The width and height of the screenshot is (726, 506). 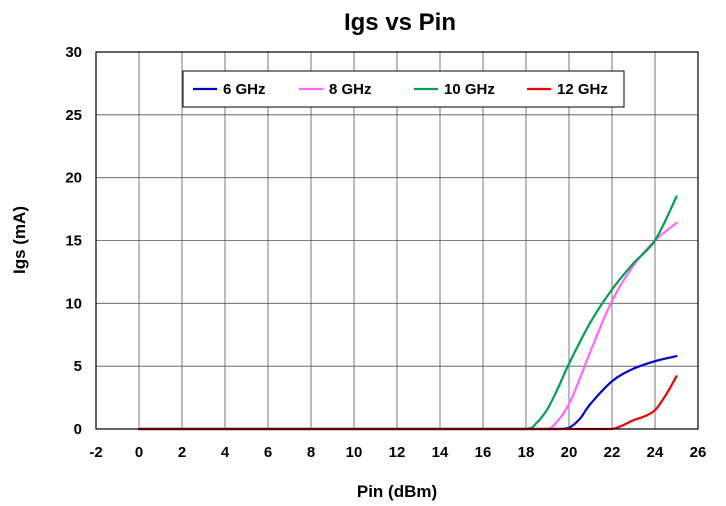 I want to click on x-tick-label: 16, so click(x=483, y=452).